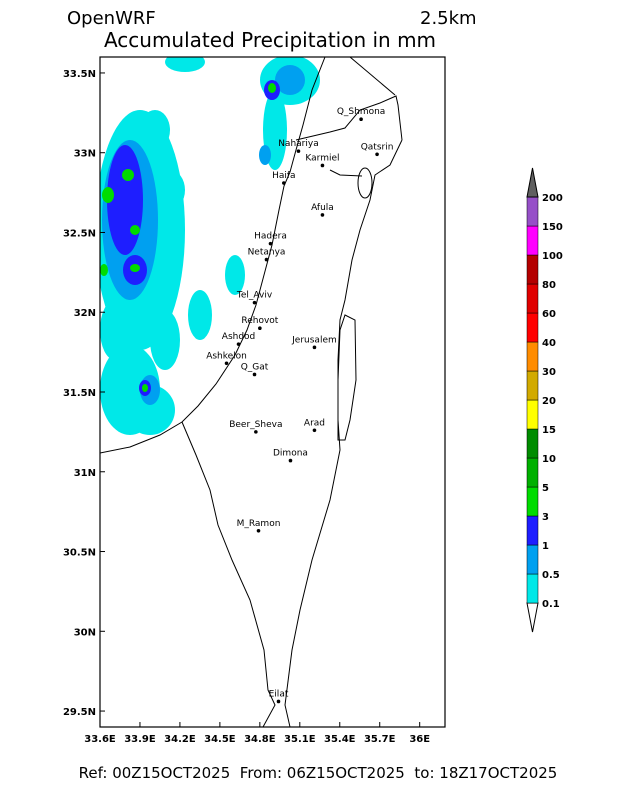 The width and height of the screenshot is (618, 804). I want to click on x-tick-label: 33.9E, so click(140, 739).